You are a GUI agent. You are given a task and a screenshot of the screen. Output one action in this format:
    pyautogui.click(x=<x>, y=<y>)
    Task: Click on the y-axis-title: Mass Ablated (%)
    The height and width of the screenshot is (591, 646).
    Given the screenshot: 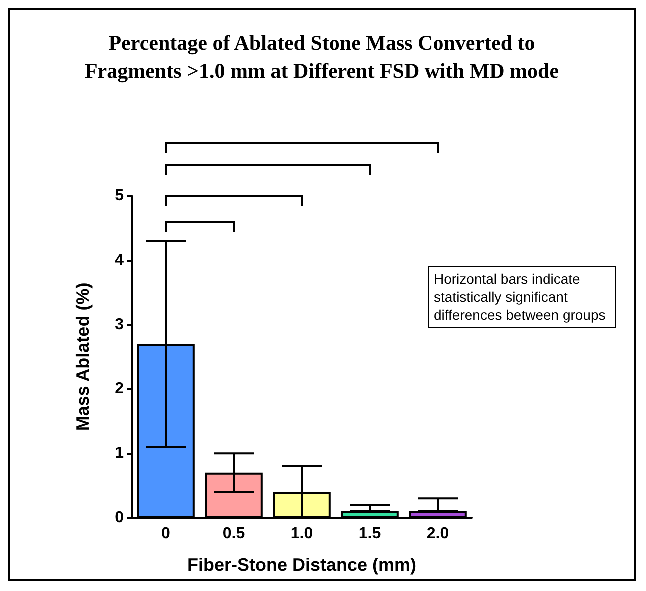 What is the action you would take?
    pyautogui.click(x=83, y=357)
    